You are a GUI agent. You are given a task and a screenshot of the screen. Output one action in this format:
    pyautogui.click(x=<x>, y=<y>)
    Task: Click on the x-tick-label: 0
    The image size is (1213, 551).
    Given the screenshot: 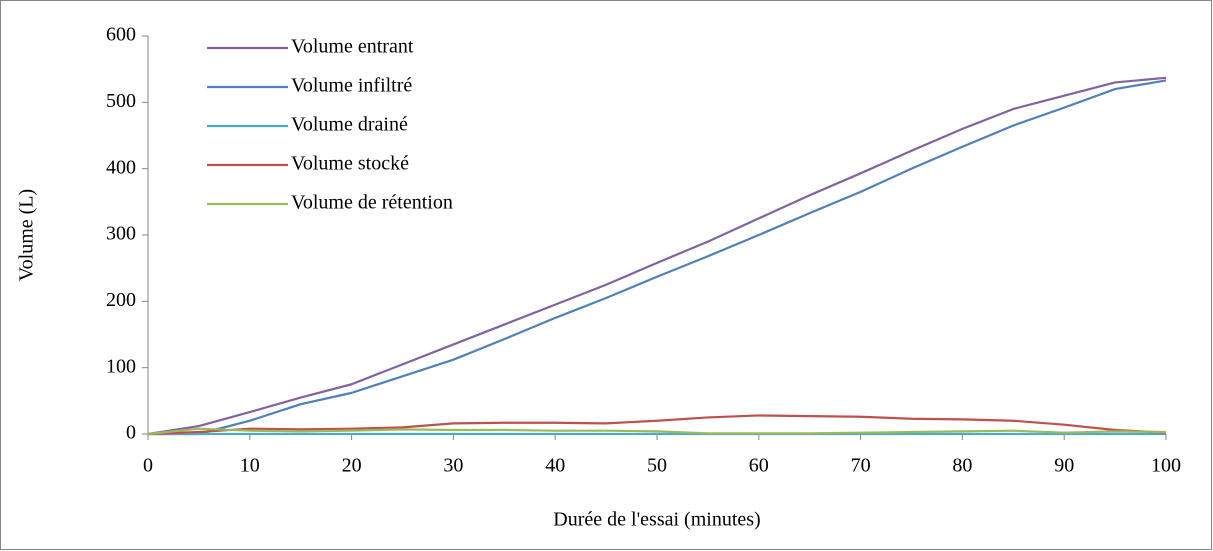 What is the action you would take?
    pyautogui.click(x=148, y=466)
    